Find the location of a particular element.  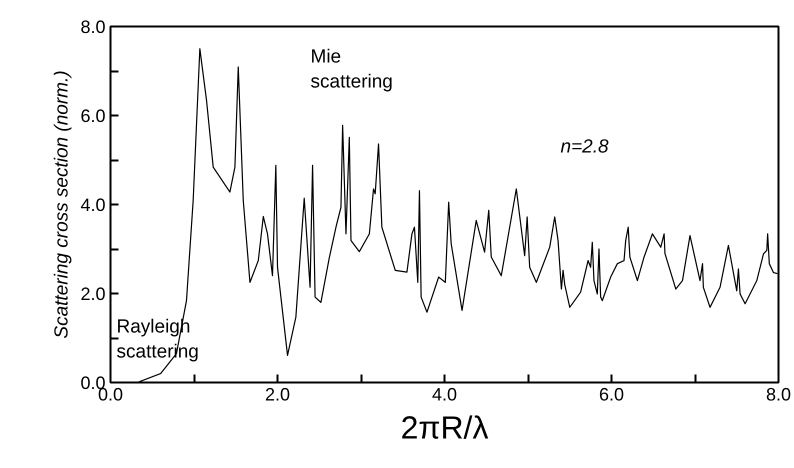

x-tick-label: 2.0 is located at coordinates (277, 394).